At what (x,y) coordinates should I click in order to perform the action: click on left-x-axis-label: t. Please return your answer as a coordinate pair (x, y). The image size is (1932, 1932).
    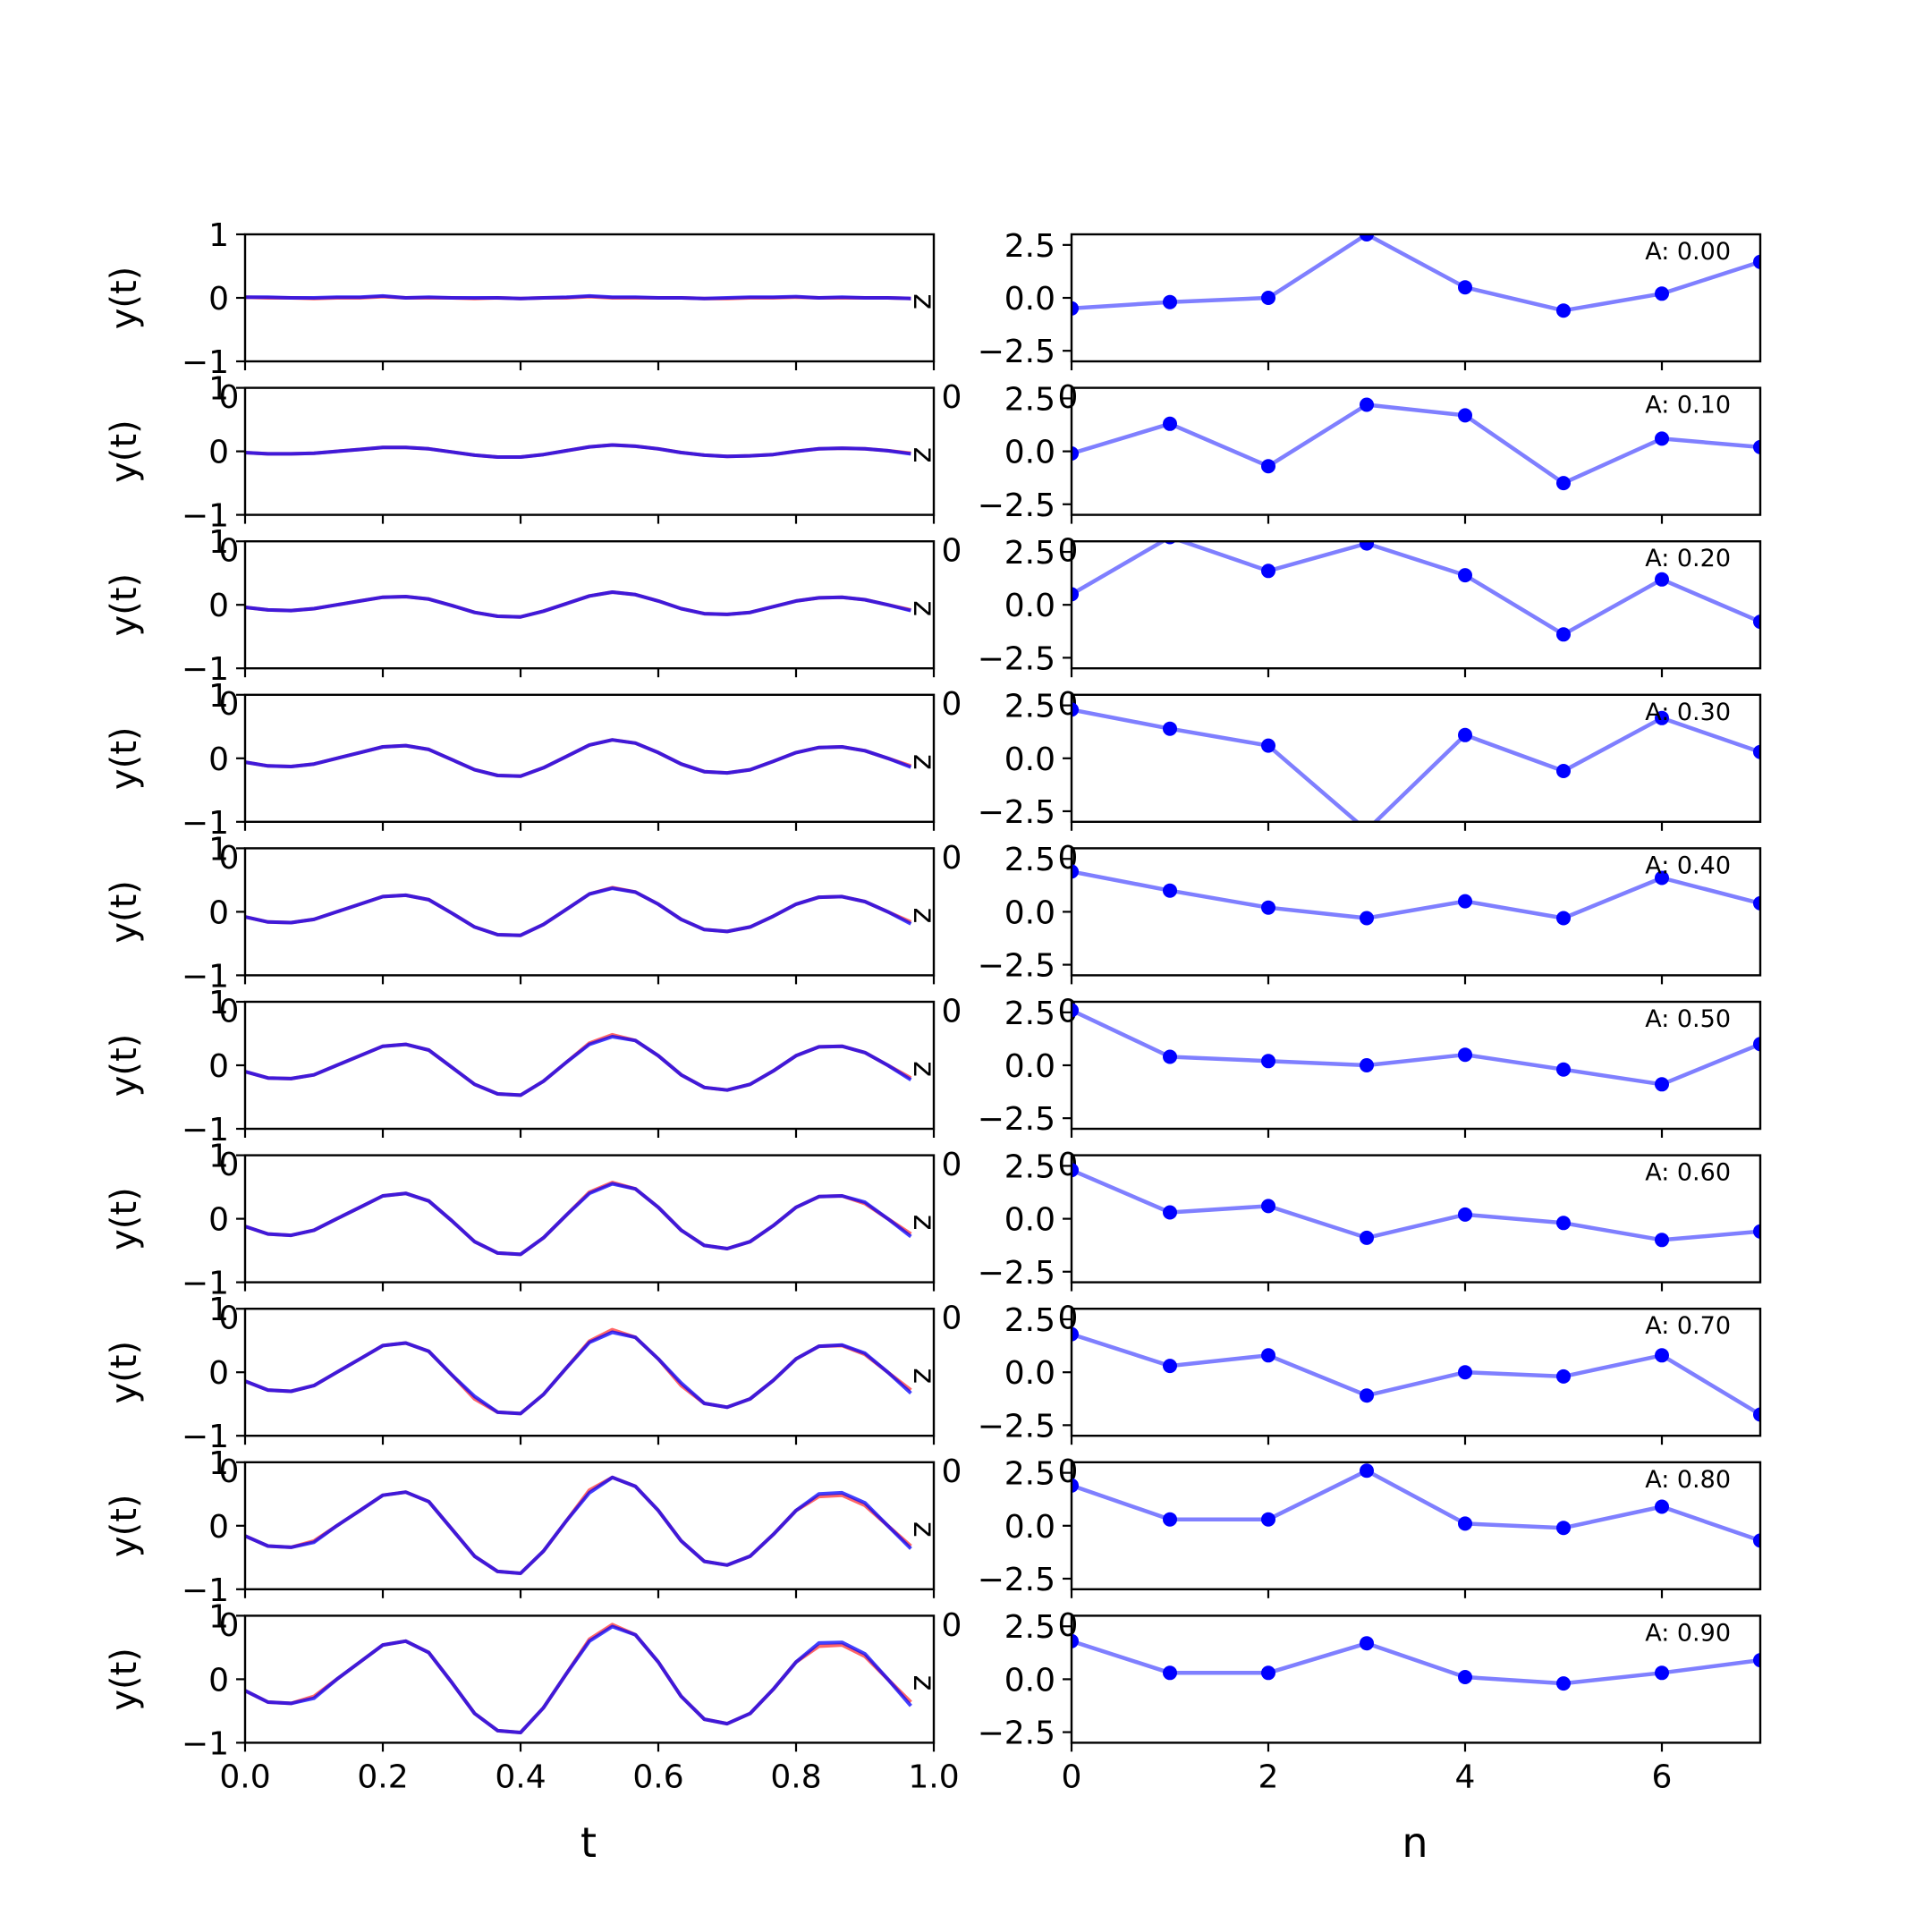
    Looking at the image, I should click on (588, 1842).